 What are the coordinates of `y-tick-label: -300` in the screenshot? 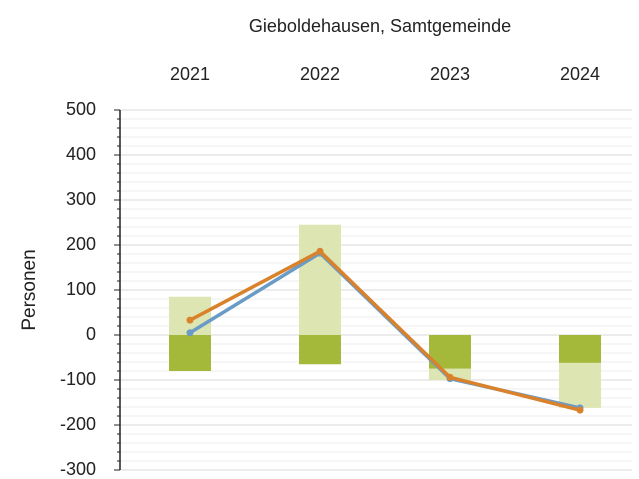 It's located at (78, 469).